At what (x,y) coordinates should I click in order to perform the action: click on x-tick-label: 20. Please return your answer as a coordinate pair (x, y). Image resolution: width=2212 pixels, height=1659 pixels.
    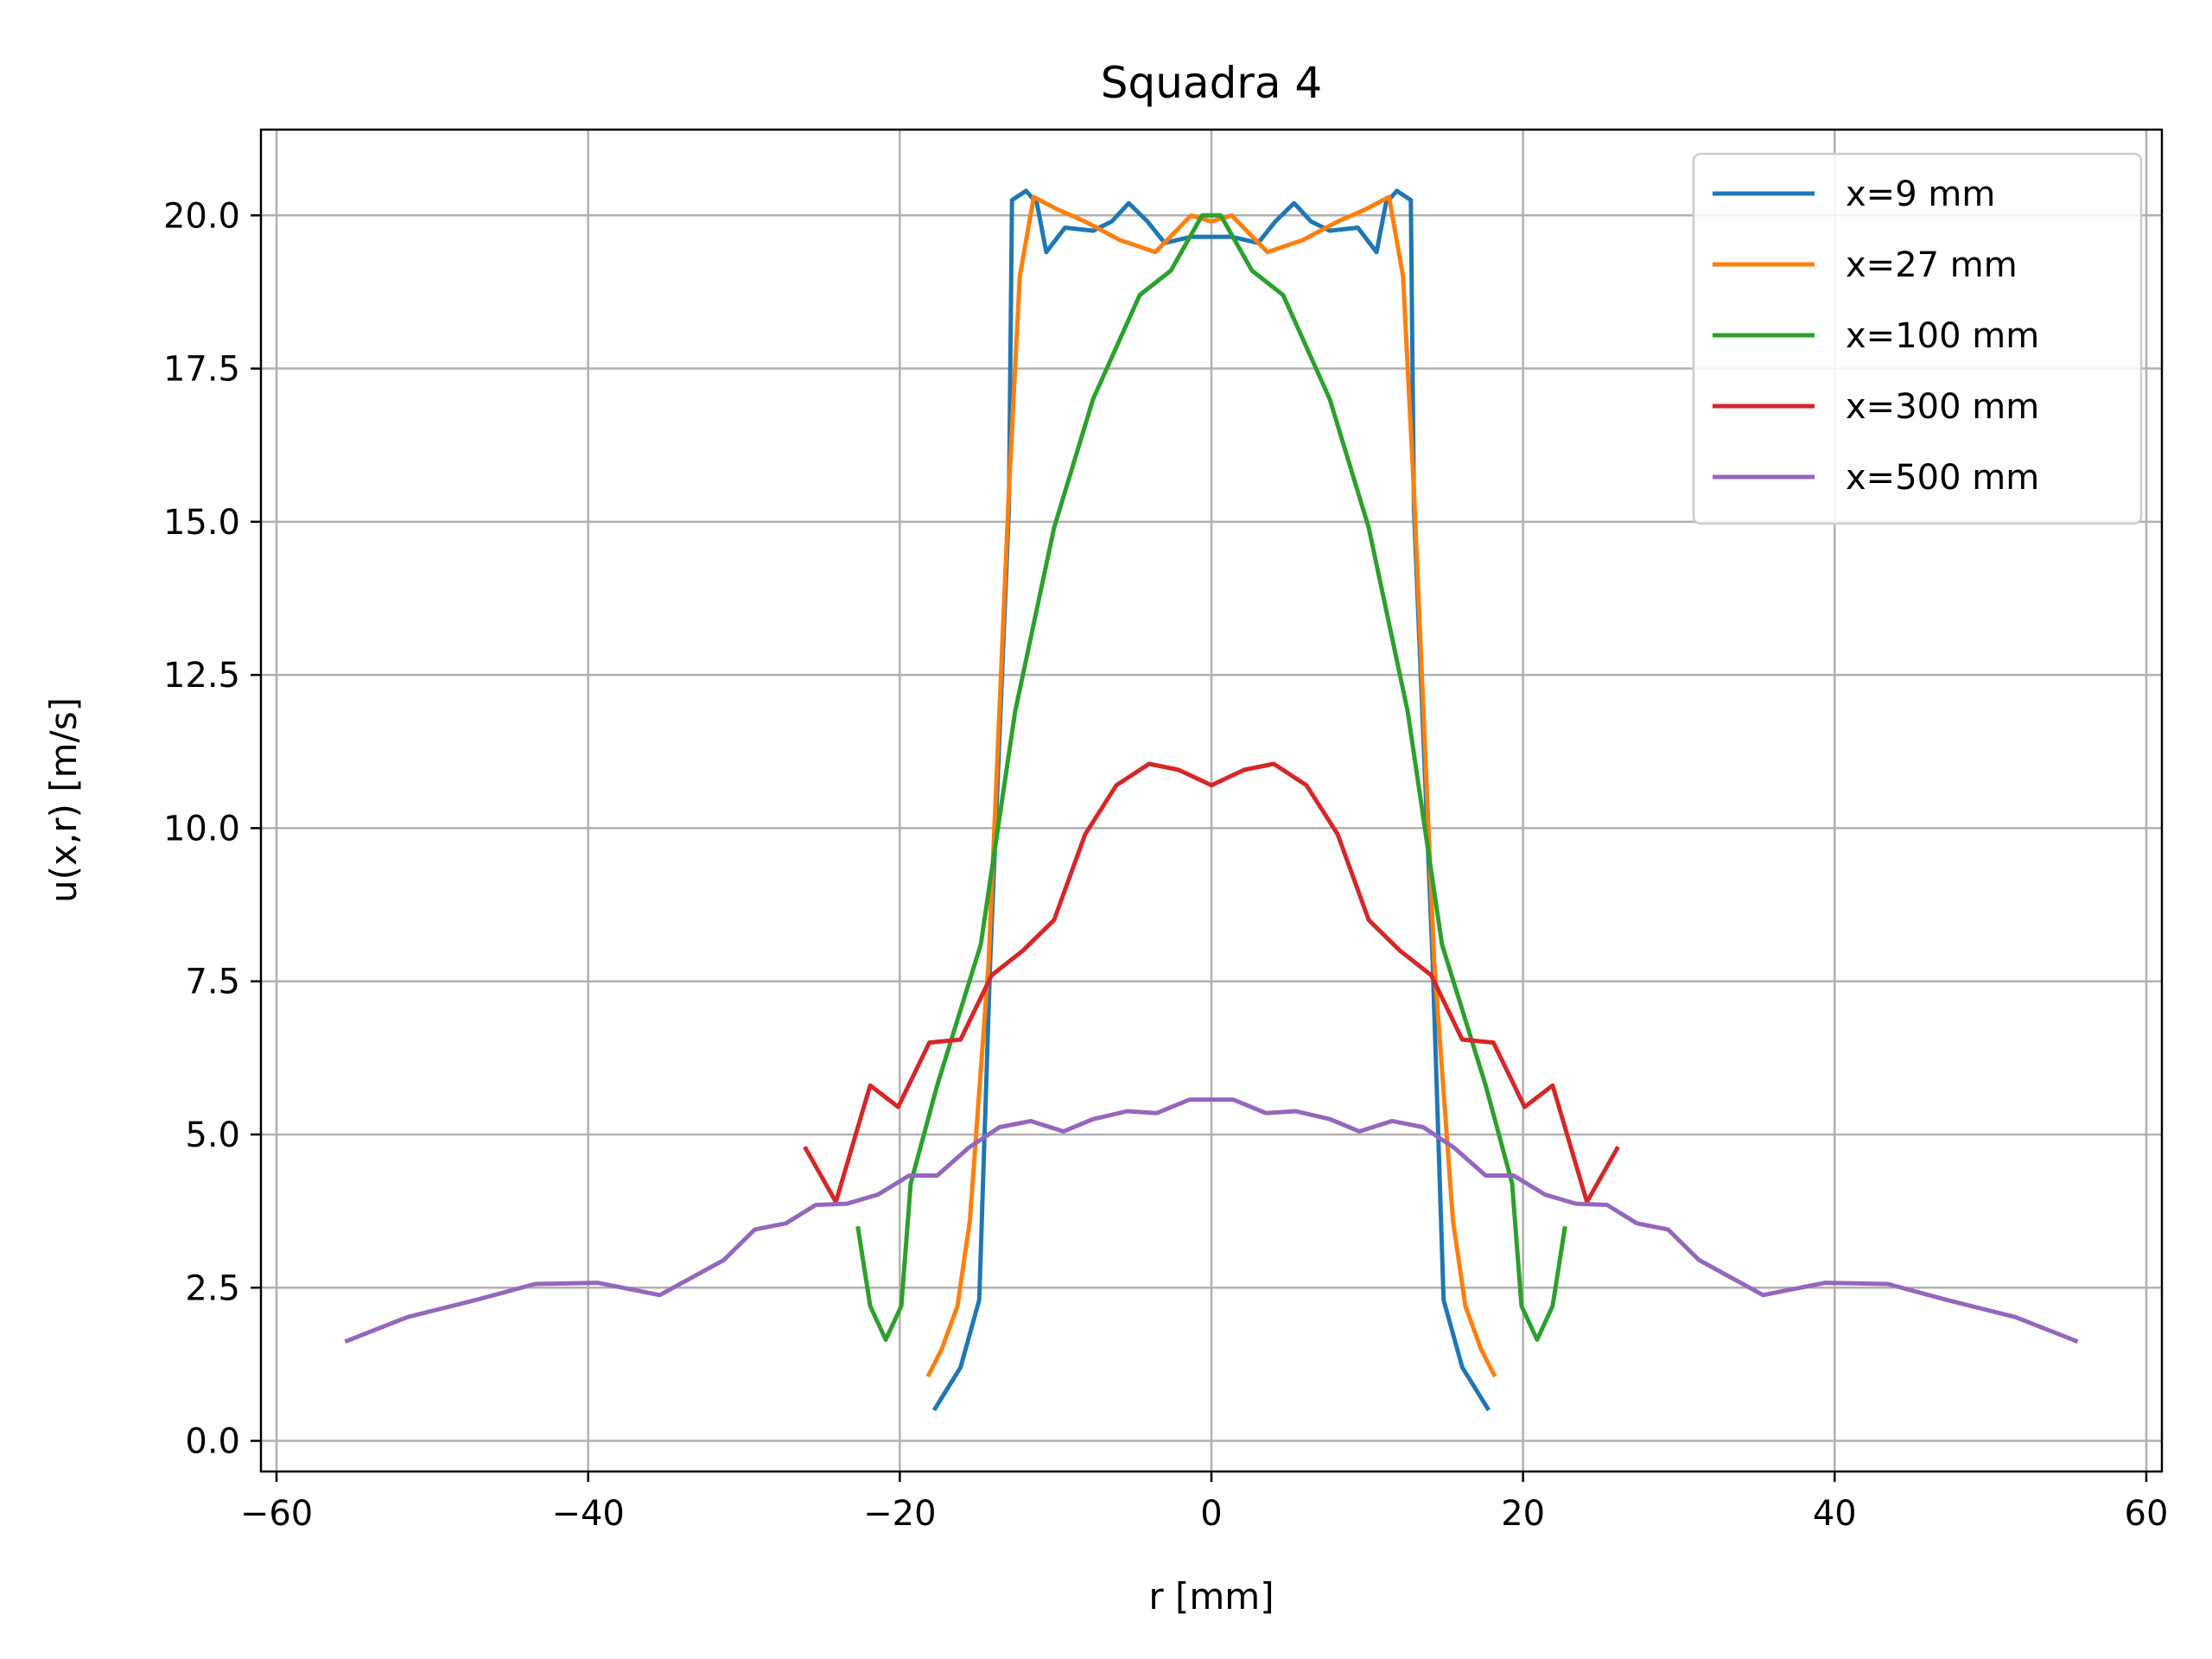
    Looking at the image, I should click on (1523, 1514).